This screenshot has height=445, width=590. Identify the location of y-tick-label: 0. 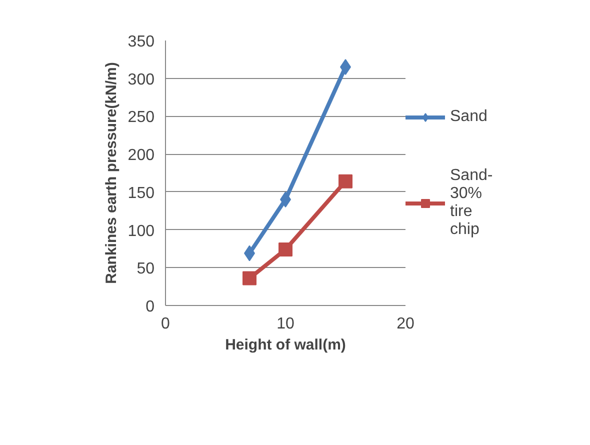
(150, 307).